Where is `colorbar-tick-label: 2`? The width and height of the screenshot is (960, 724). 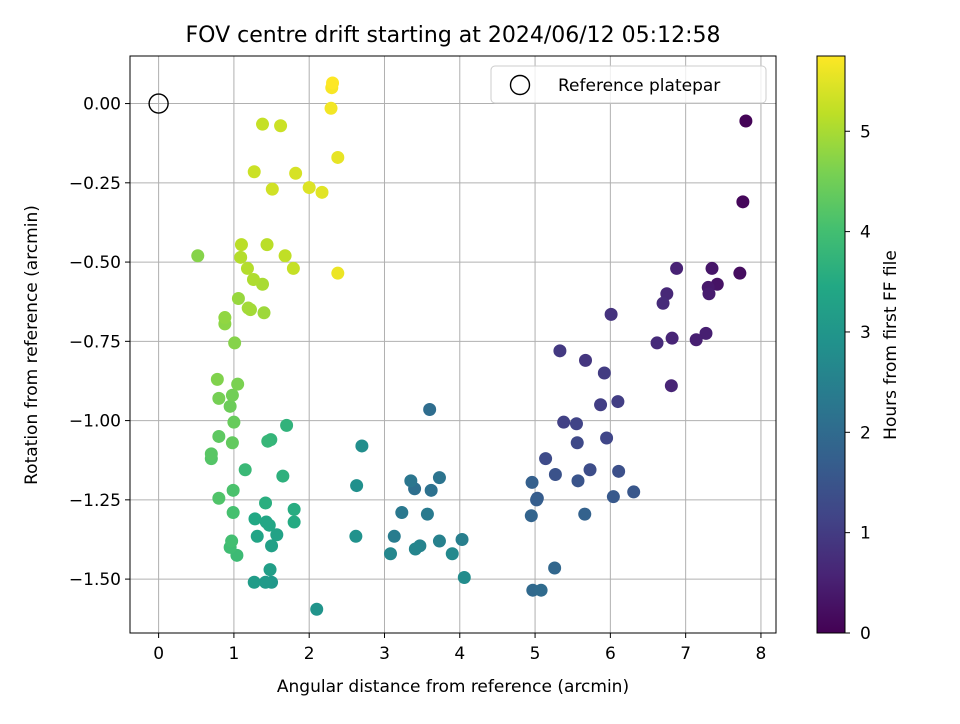
colorbar-tick-label: 2 is located at coordinates (865, 433).